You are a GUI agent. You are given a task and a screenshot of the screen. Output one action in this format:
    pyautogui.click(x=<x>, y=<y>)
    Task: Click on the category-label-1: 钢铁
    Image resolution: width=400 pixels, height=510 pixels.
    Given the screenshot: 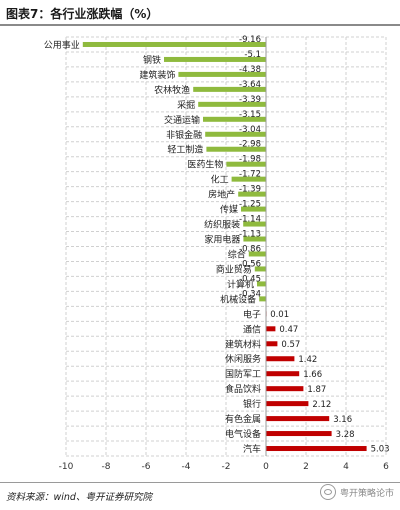 What is the action you would take?
    pyautogui.click(x=152, y=60)
    